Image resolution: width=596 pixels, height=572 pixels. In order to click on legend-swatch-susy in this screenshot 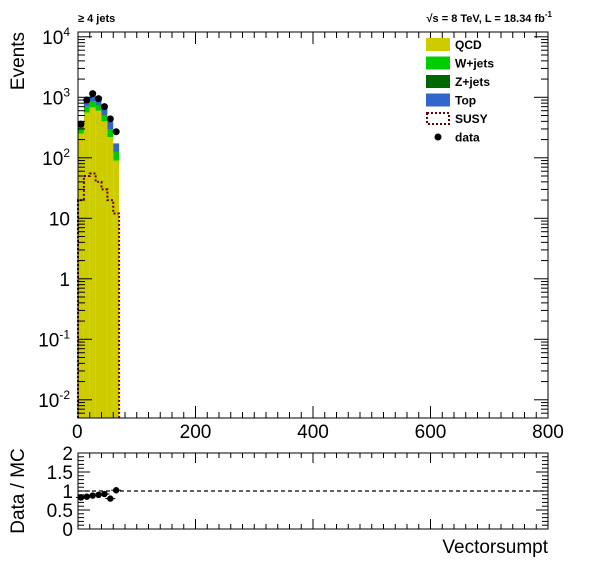, I will do `click(438, 118)`.